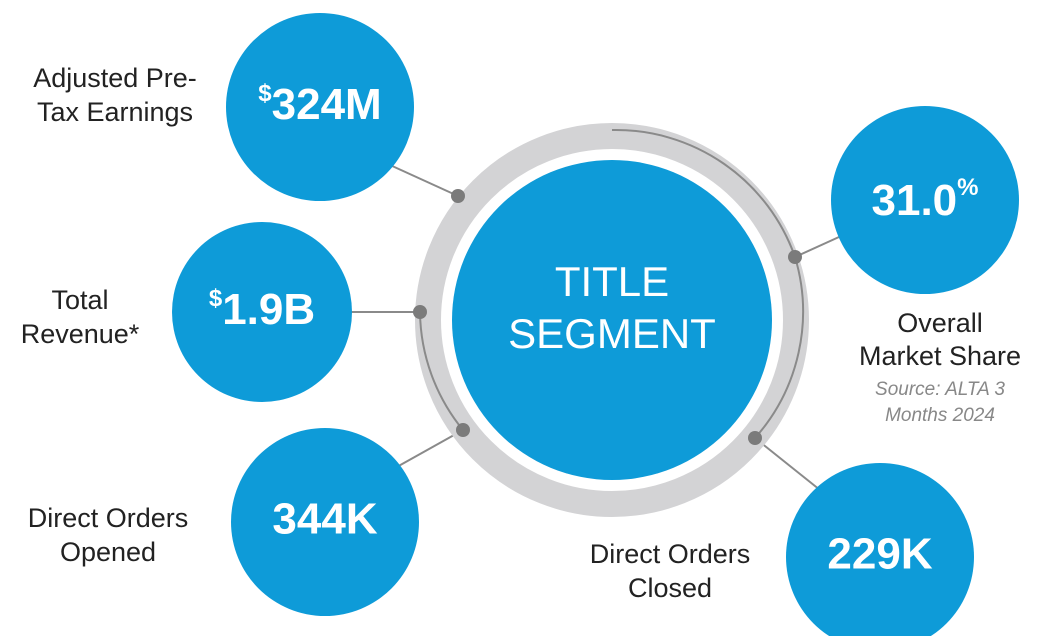 The image size is (1047, 636). What do you see at coordinates (80, 334) in the screenshot?
I see `metric-label: Revenue*` at bounding box center [80, 334].